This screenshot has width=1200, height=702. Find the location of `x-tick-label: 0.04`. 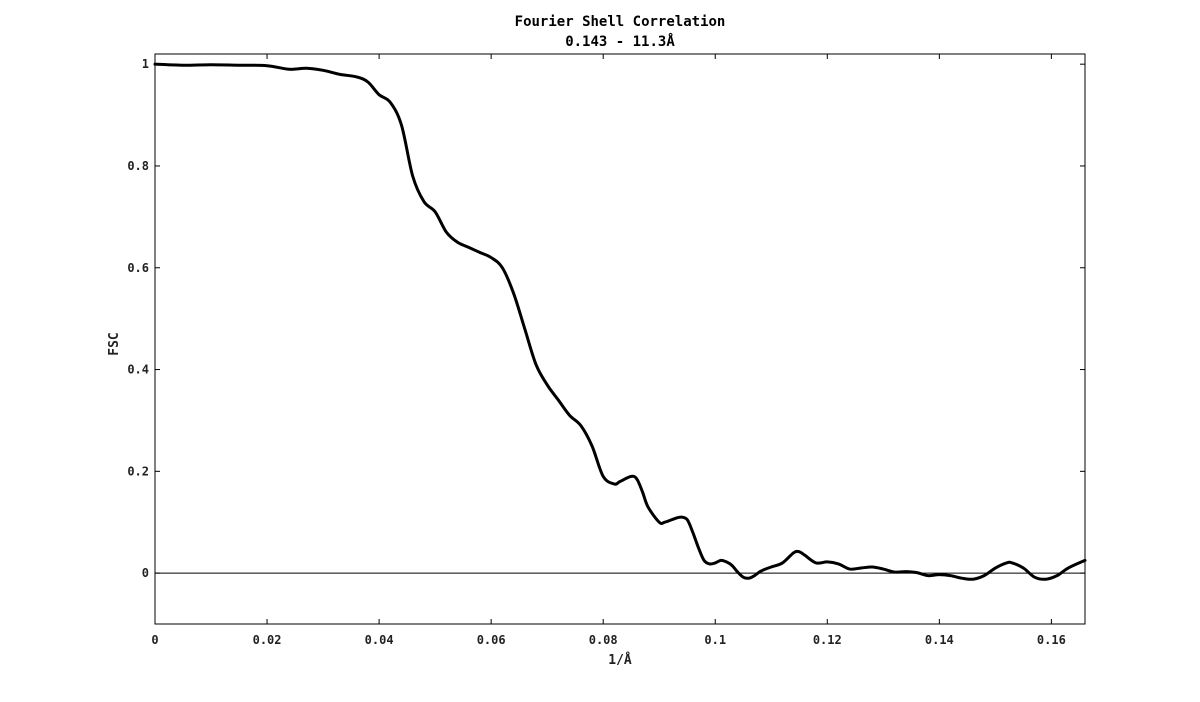

x-tick-label: 0.04 is located at coordinates (379, 640).